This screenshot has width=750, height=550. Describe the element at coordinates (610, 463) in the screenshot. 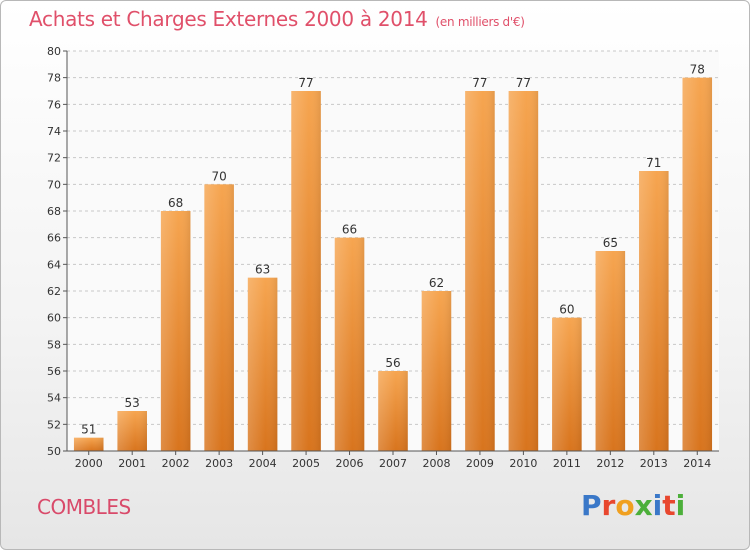

I see `x-tick-label: 2012` at that location.